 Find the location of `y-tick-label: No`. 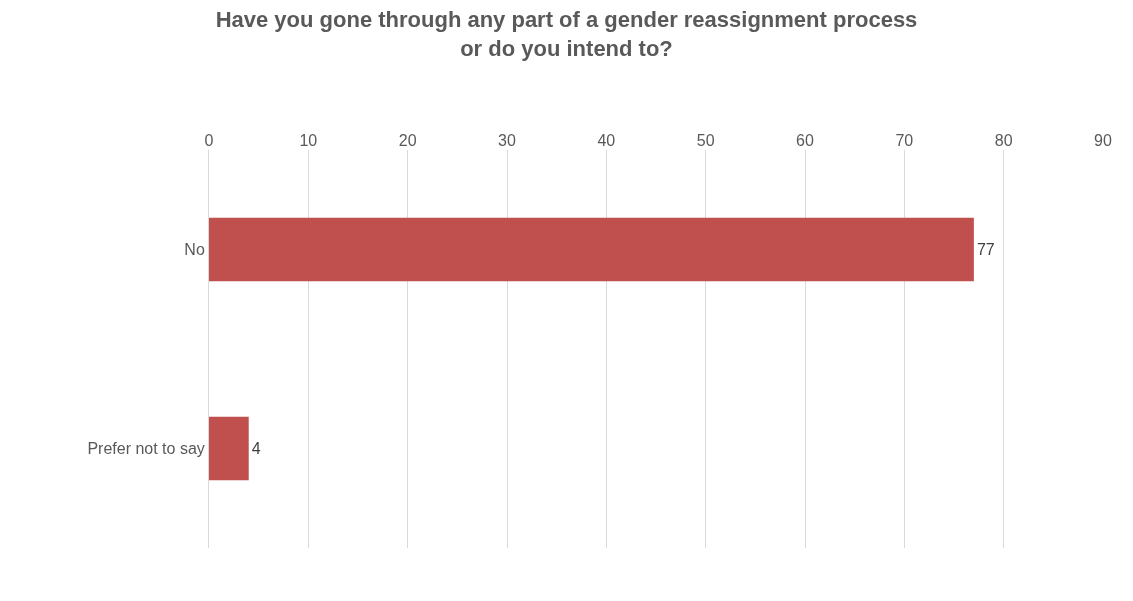

y-tick-label: No is located at coordinates (194, 250).